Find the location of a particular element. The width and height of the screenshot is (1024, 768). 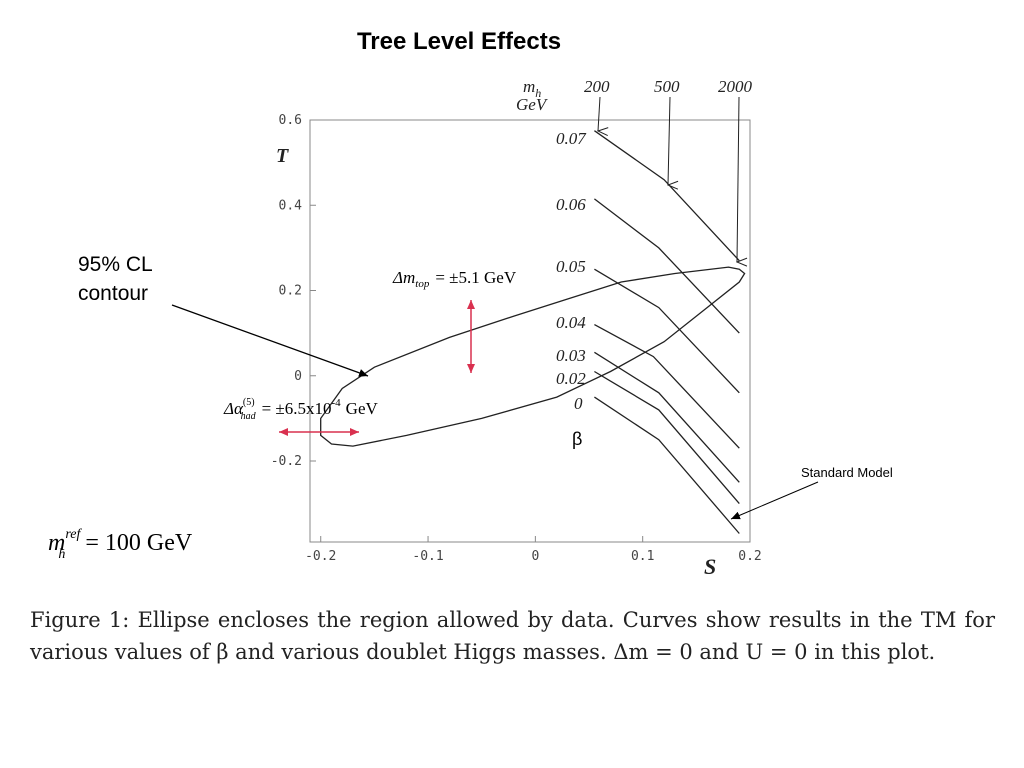

mh-header: mh is located at coordinates (532, 88).